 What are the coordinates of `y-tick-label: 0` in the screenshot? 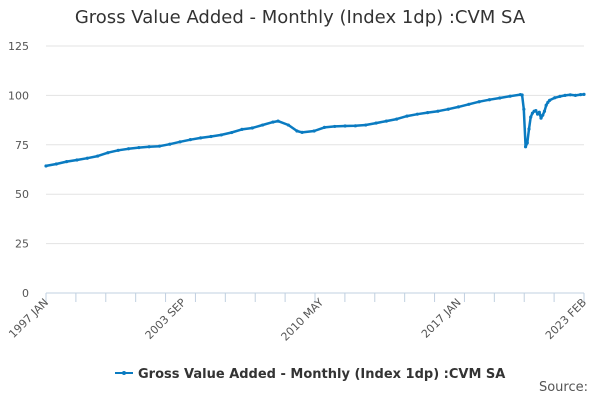 It's located at (25, 293).